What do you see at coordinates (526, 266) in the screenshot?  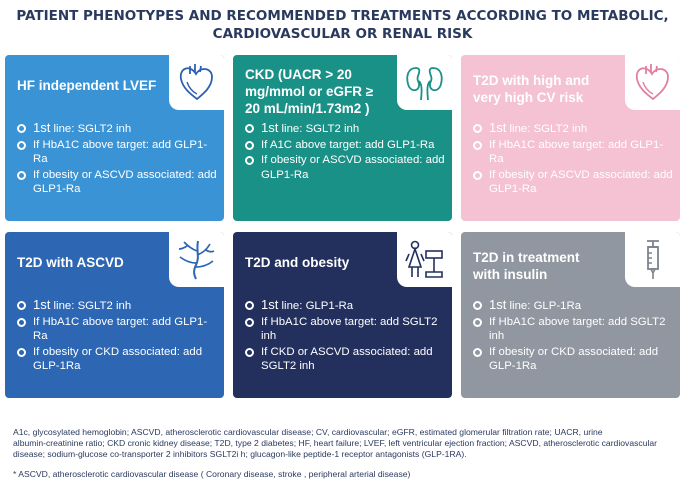 I see `card-title: T2D in treatment with insulin` at bounding box center [526, 266].